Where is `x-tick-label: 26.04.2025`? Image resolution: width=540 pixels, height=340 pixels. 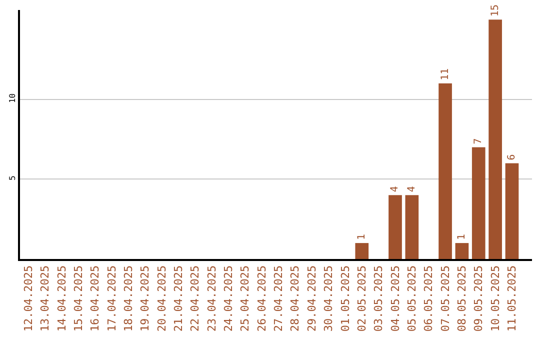
x-tick-label: 26.04.2025 is located at coordinates (261, 298).